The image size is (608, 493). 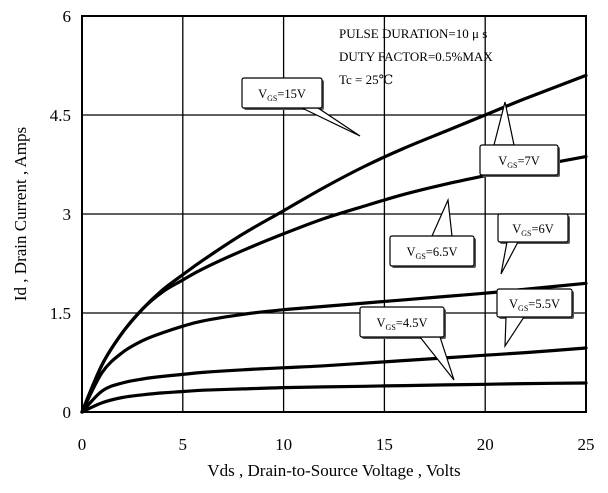 I want to click on callout-vgs-5.5v: VGS=5.5V, so click(x=535, y=318).